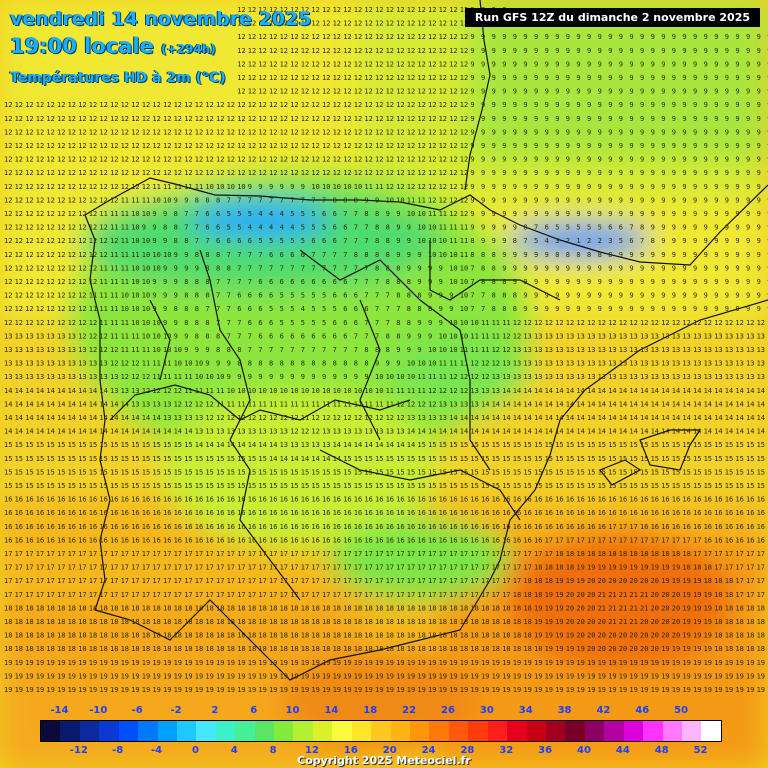 The height and width of the screenshot is (768, 768). I want to click on legend-label-bottom: 32, so click(506, 750).